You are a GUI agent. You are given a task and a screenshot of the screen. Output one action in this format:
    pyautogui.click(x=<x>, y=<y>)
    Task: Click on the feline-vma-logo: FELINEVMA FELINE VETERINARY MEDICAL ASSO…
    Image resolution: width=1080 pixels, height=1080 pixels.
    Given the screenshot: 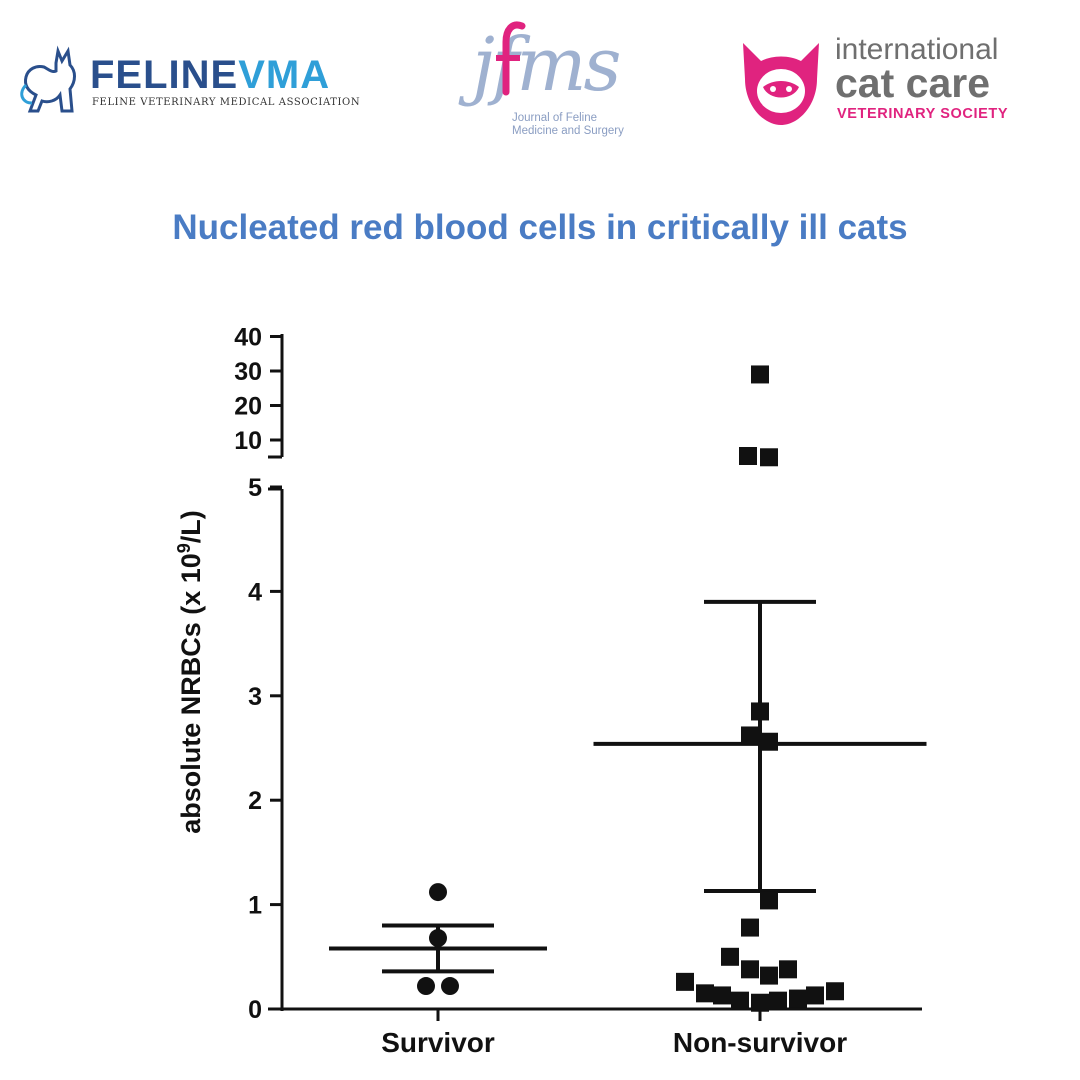 What is the action you would take?
    pyautogui.click(x=189, y=80)
    